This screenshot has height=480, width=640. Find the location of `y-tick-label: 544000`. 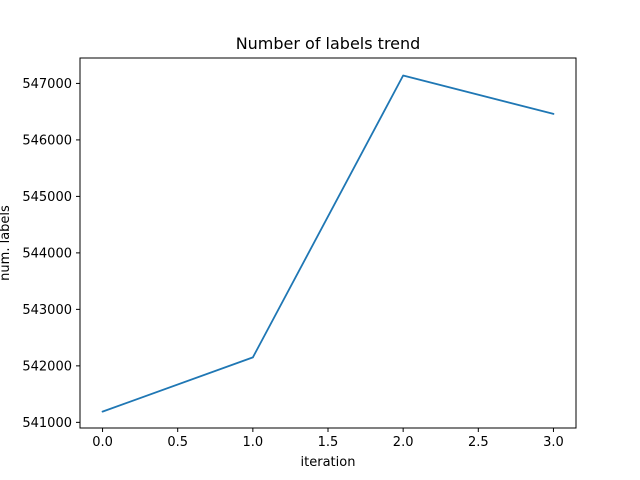

y-tick-label: 544000 is located at coordinates (47, 253).